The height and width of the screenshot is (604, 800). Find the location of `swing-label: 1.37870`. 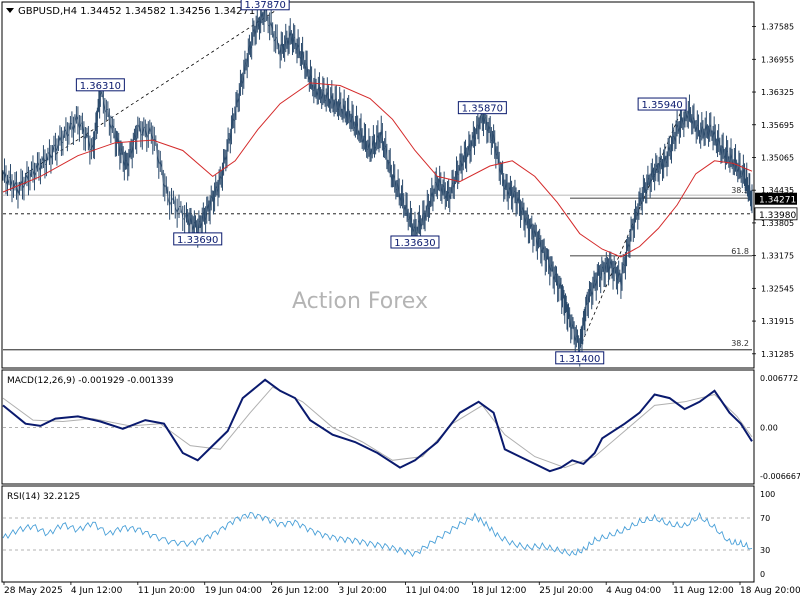

swing-label: 1.37870 is located at coordinates (264, 5).